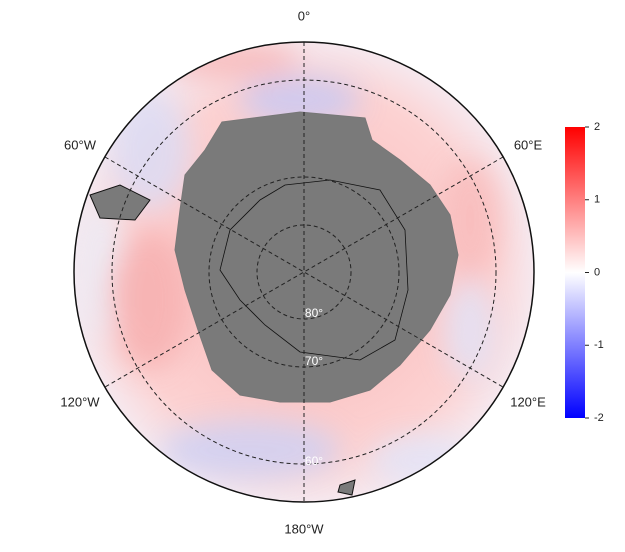  Describe the element at coordinates (597, 127) in the screenshot. I see `colorbar-tick-label: 2` at that location.